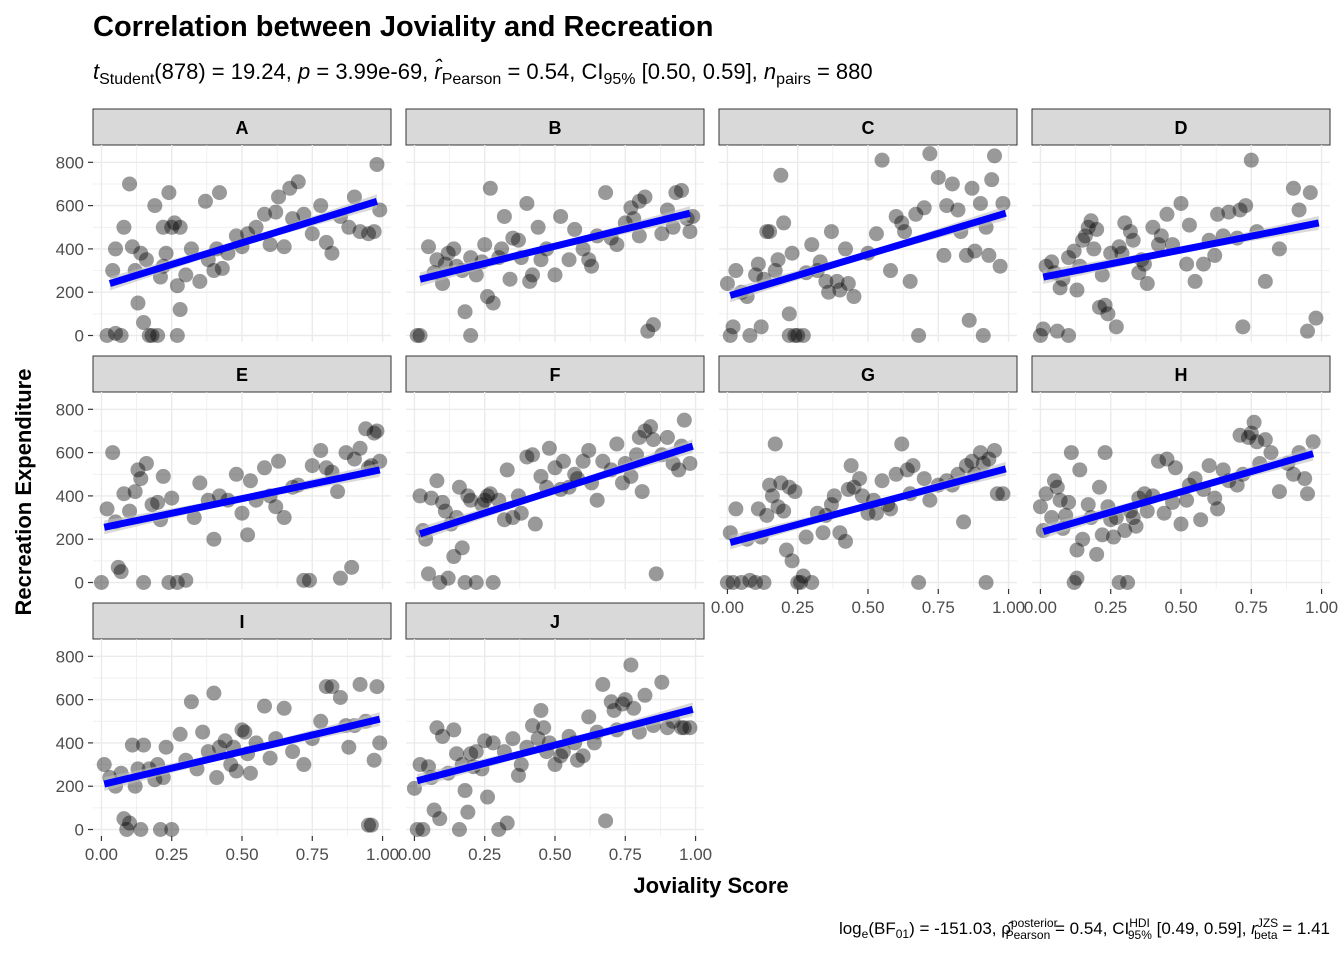 The height and width of the screenshot is (960, 1344). Describe the element at coordinates (171, 854) in the screenshot. I see `x-tick-label: 0.25` at that location.